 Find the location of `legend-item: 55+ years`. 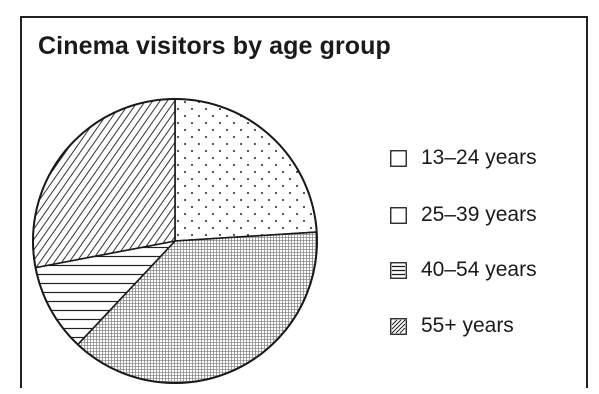

legend-item: 55+ years is located at coordinates (452, 326).